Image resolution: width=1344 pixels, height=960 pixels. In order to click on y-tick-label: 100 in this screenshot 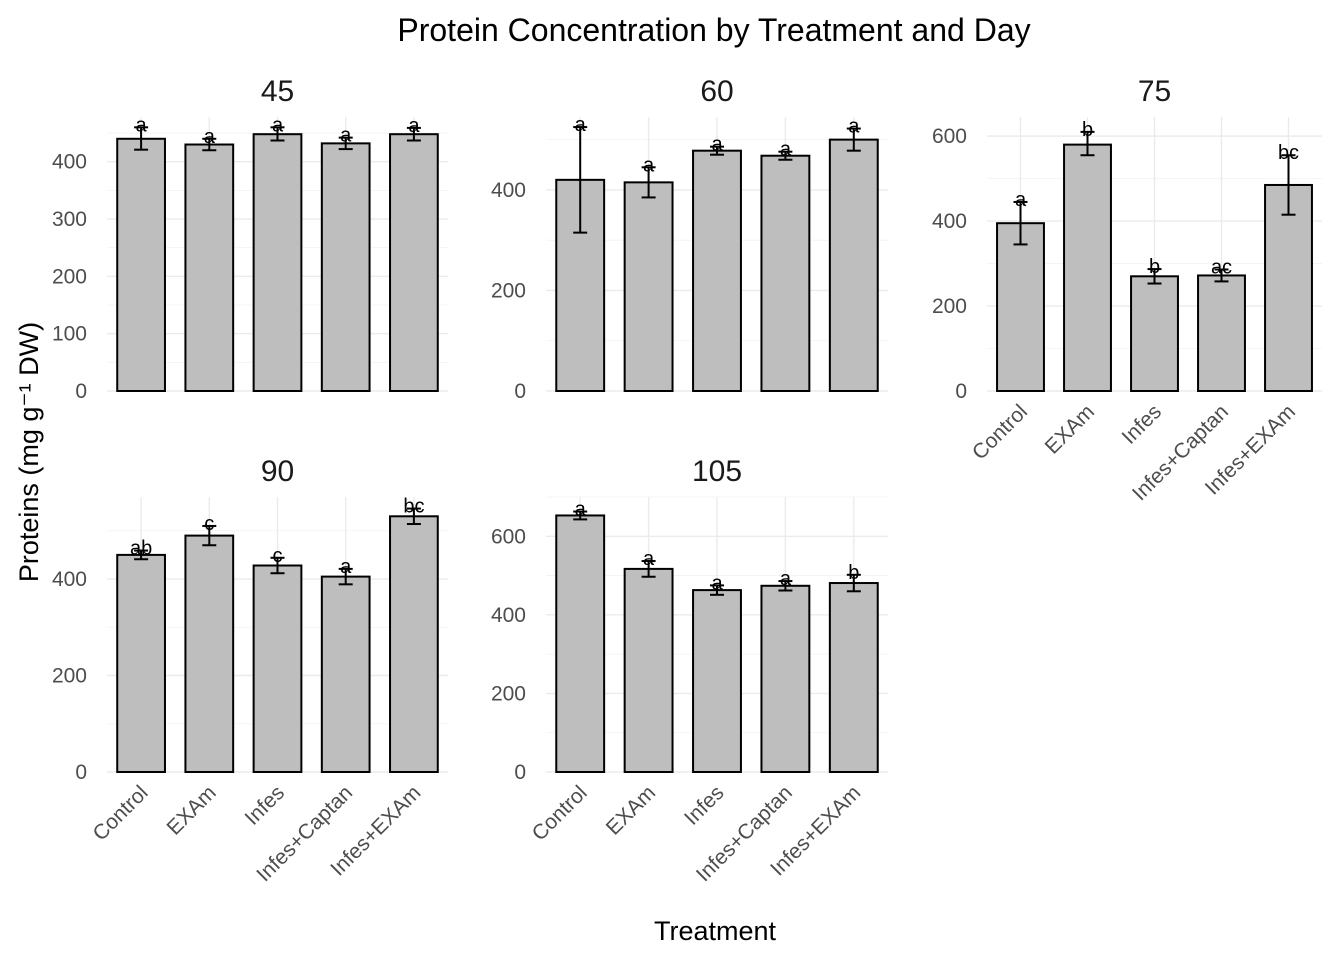, I will do `click(69, 334)`.